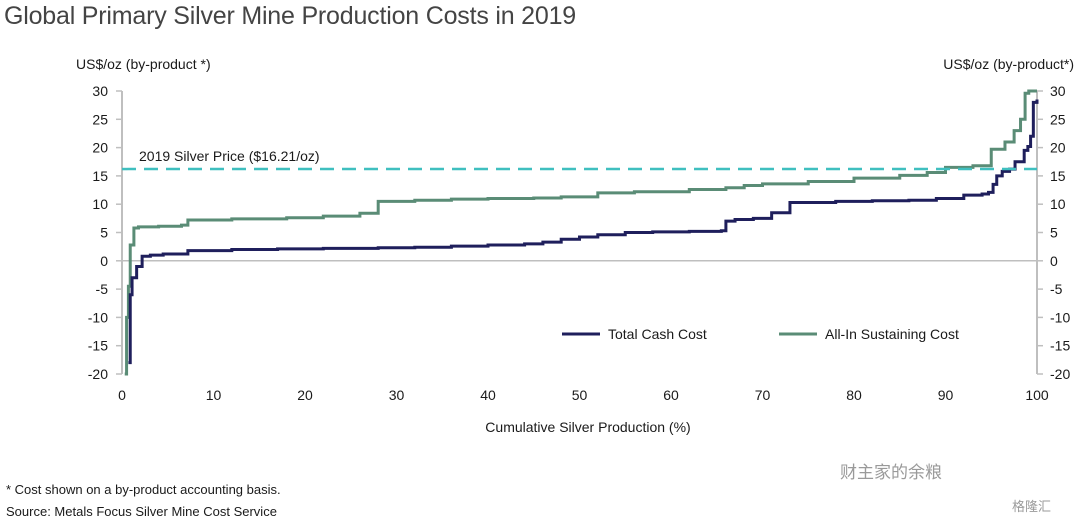 Image resolution: width=1080 pixels, height=520 pixels. Describe the element at coordinates (1060, 346) in the screenshot. I see `y-tick-label-right: -15` at that location.